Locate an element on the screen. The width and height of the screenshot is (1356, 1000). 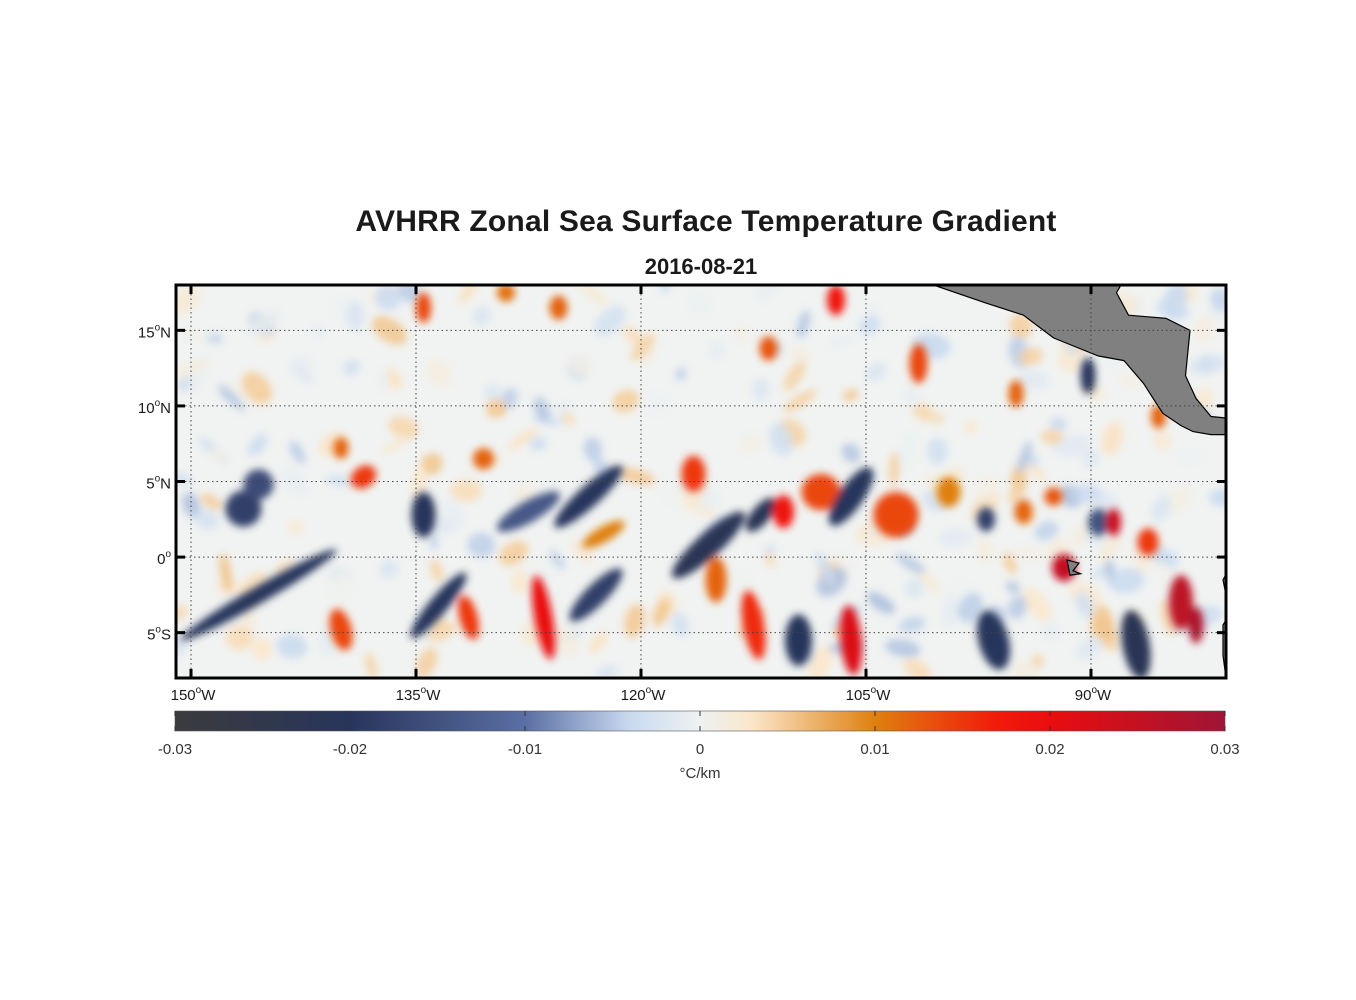
colorbar: -0.03 -0.02 -0.01 0 0.01 0.02 0.03 °C/km is located at coordinates (699, 746).